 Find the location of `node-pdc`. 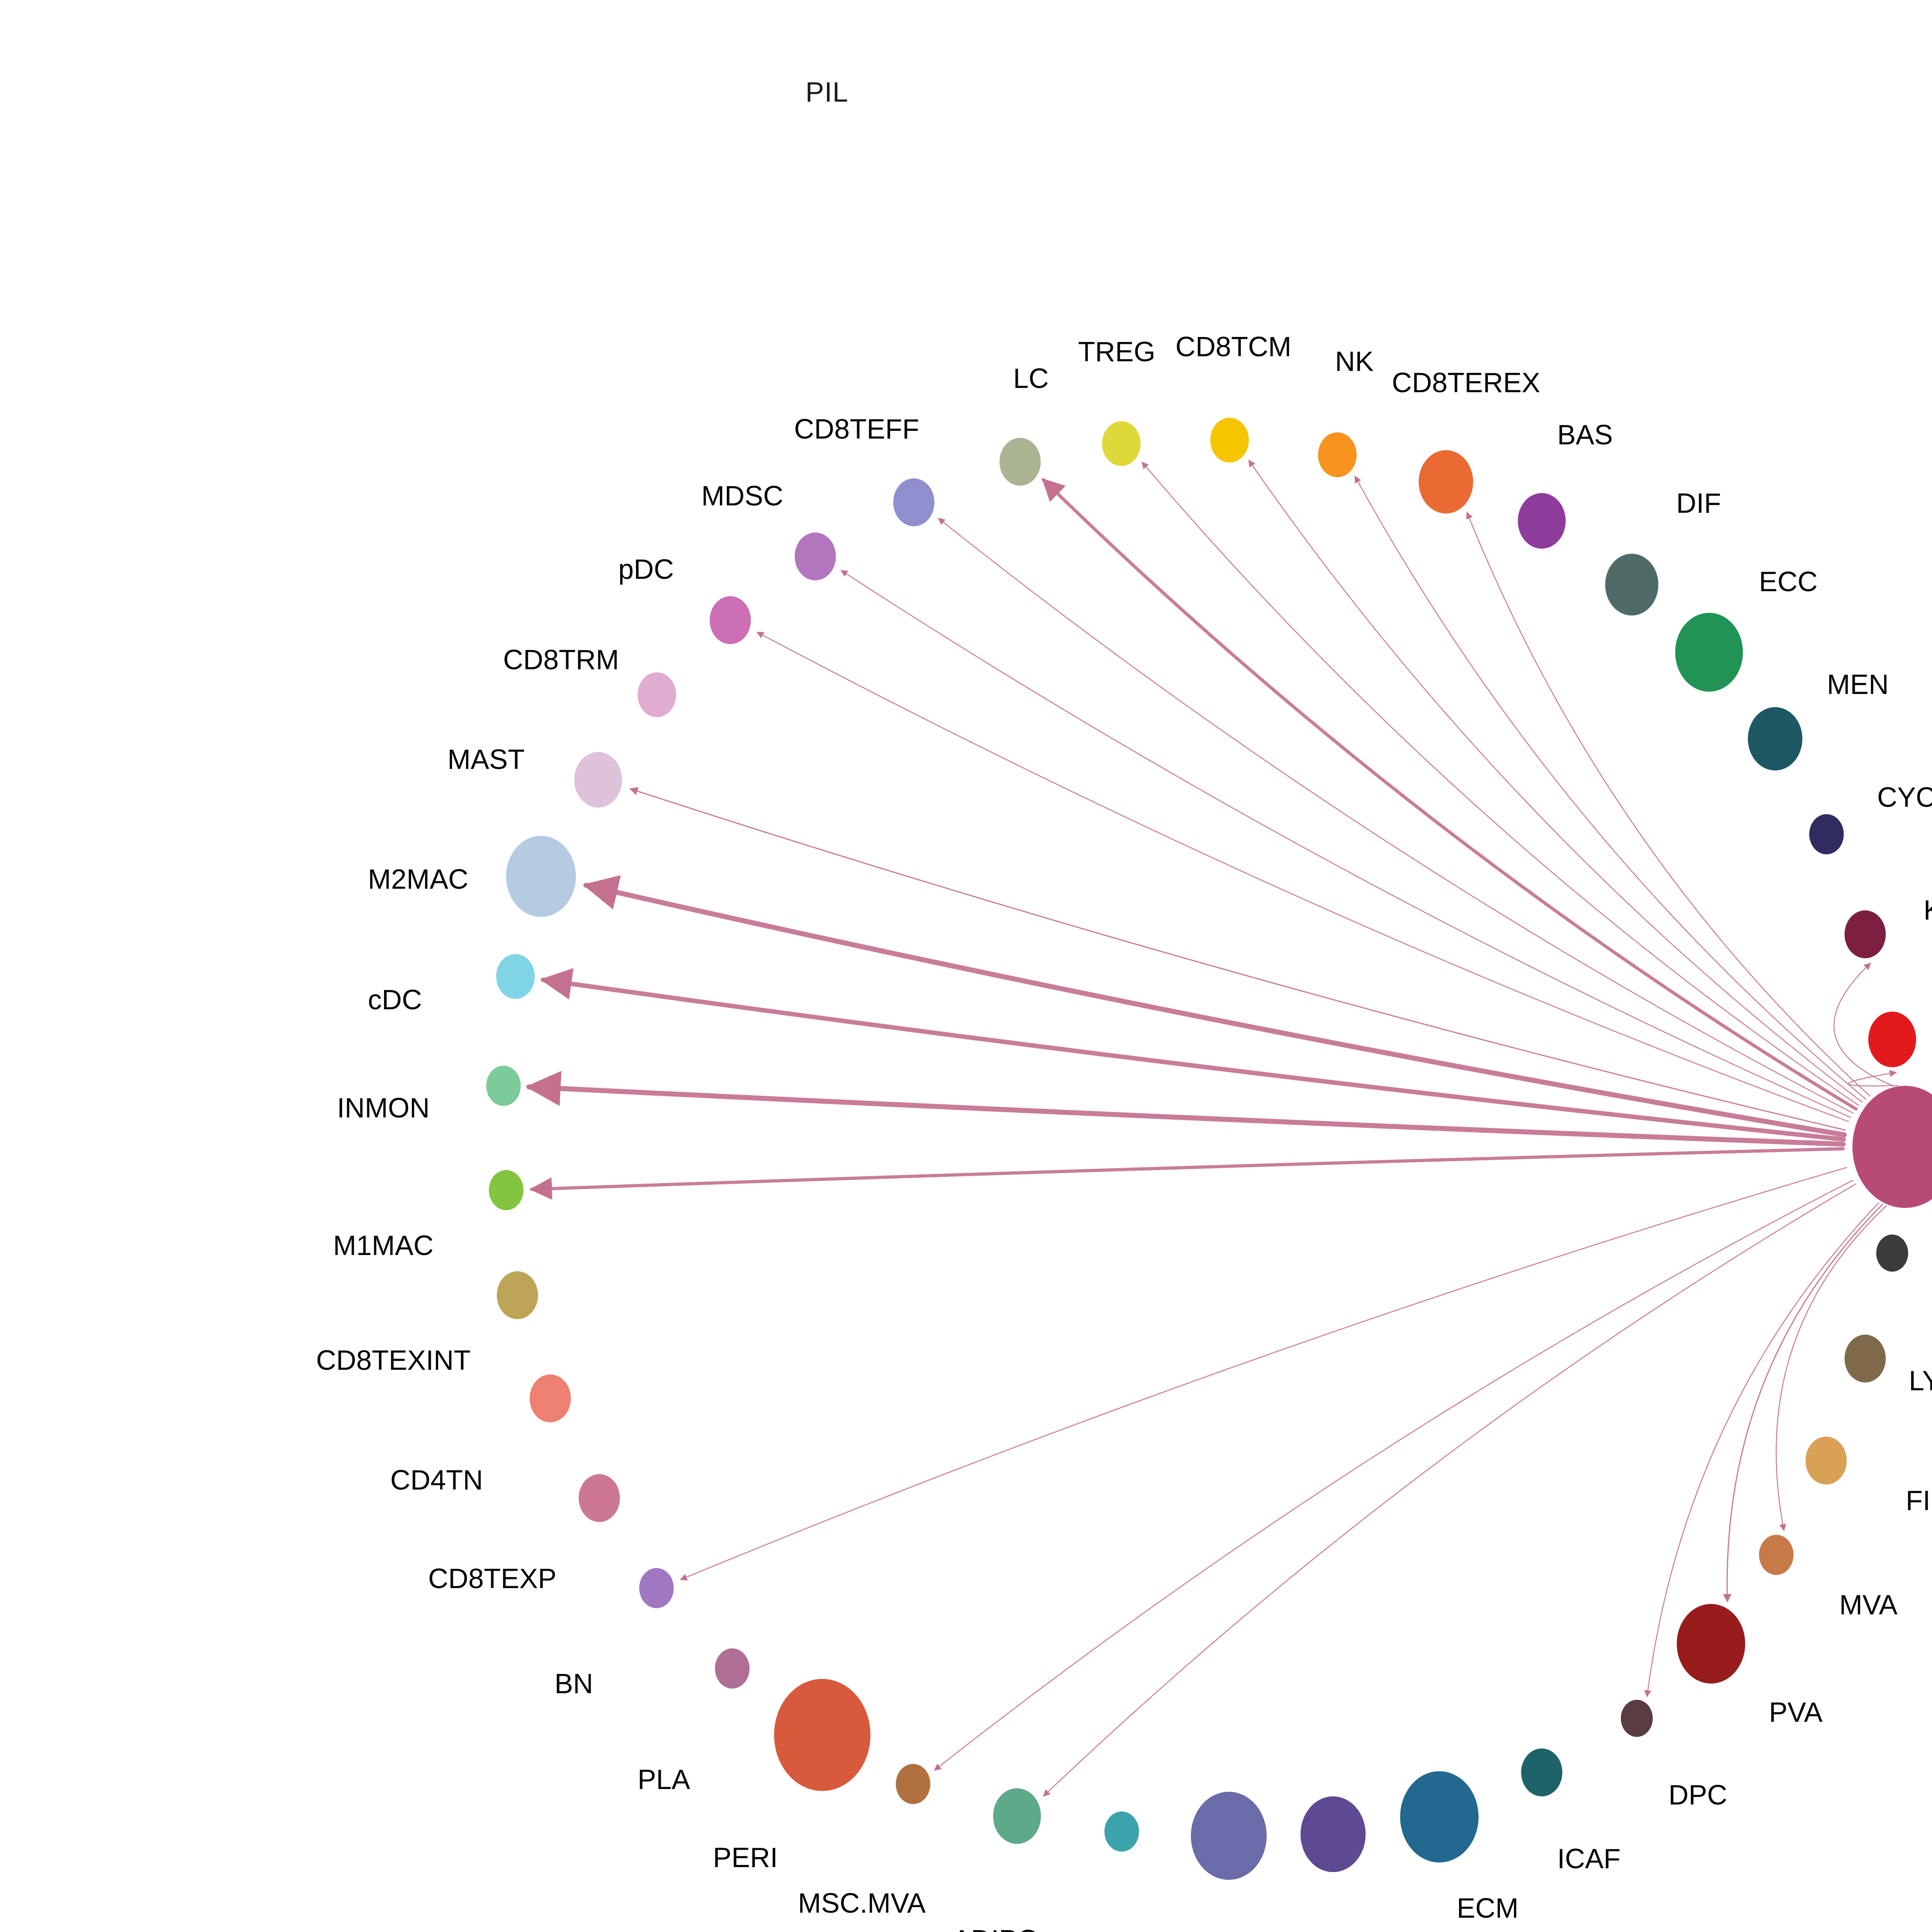

node-pdc is located at coordinates (730, 620).